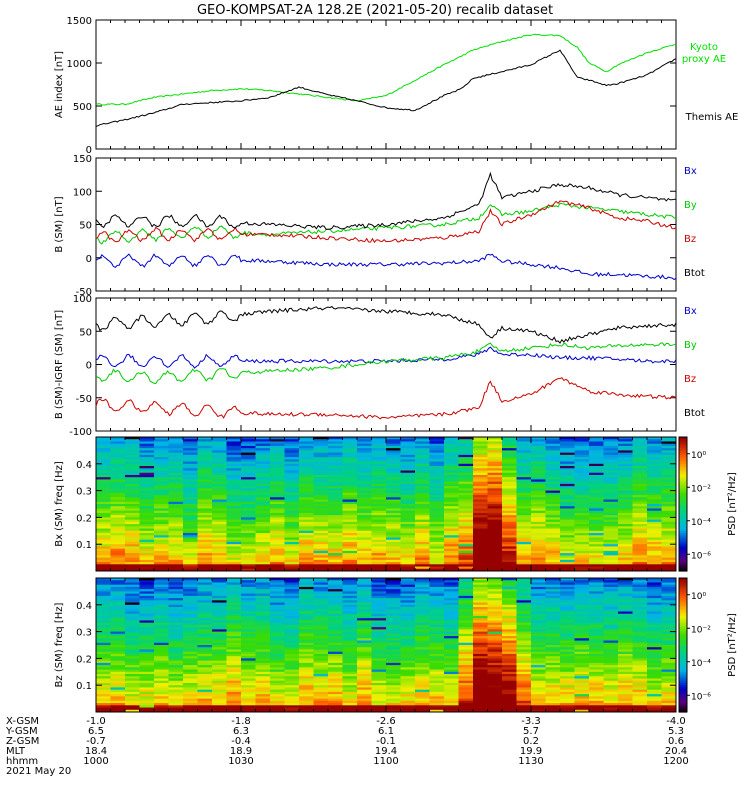 The image size is (750, 800). Describe the element at coordinates (82, 192) in the screenshot. I see `y-tick-label: 100` at that location.